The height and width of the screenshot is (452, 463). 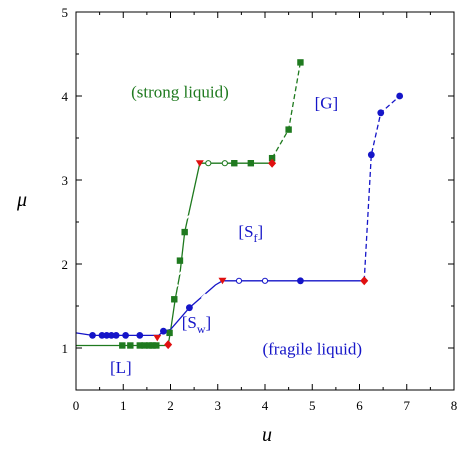 What do you see at coordinates (267, 435) in the screenshot?
I see `x-axis-label: u` at bounding box center [267, 435].